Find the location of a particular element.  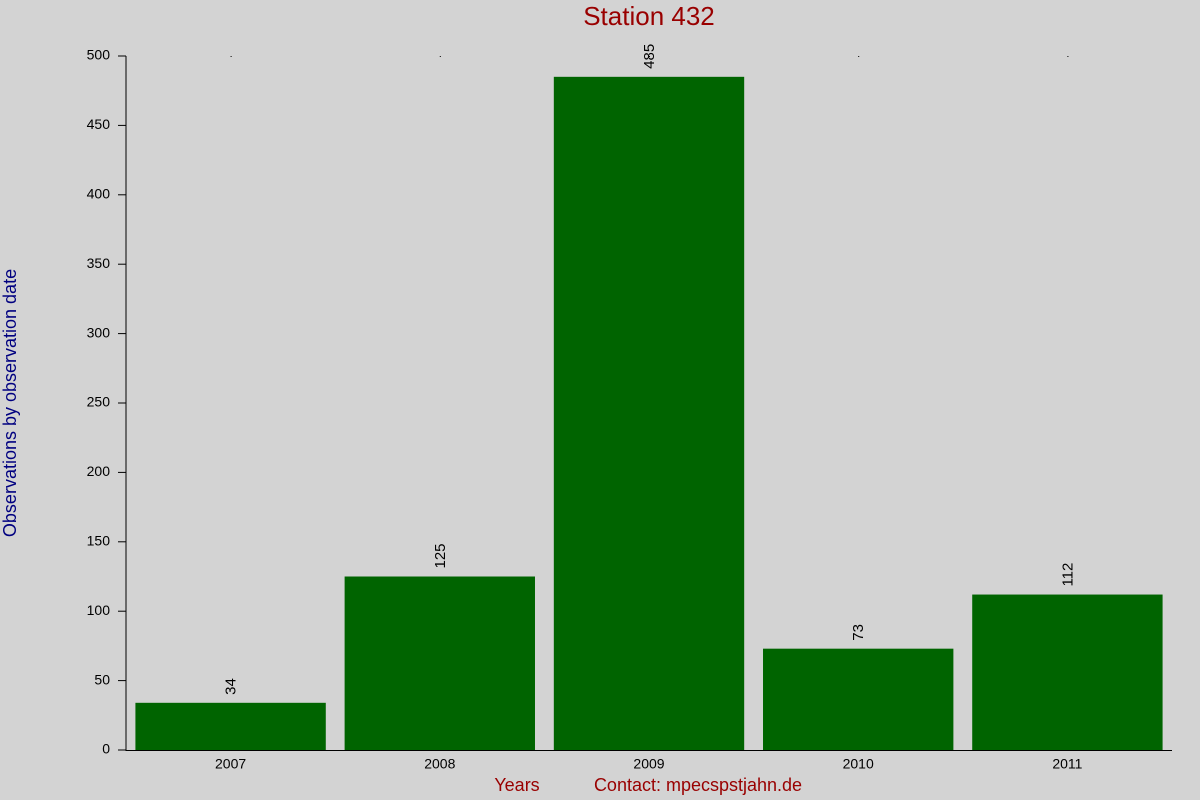

y-axis-label: Observations by observation date is located at coordinates (10, 403).